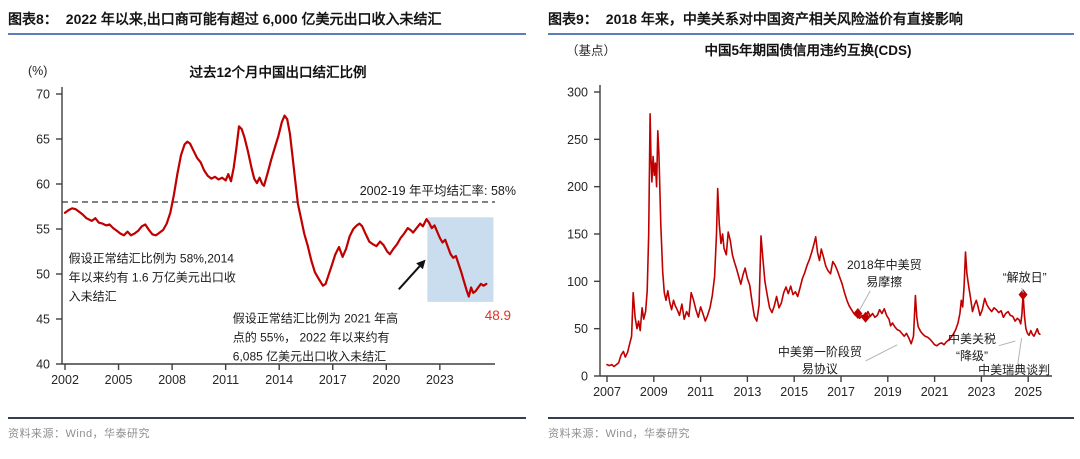 This screenshot has width=1080, height=459. Describe the element at coordinates (43, 140) in the screenshot. I see `svg-text: 65` at that location.